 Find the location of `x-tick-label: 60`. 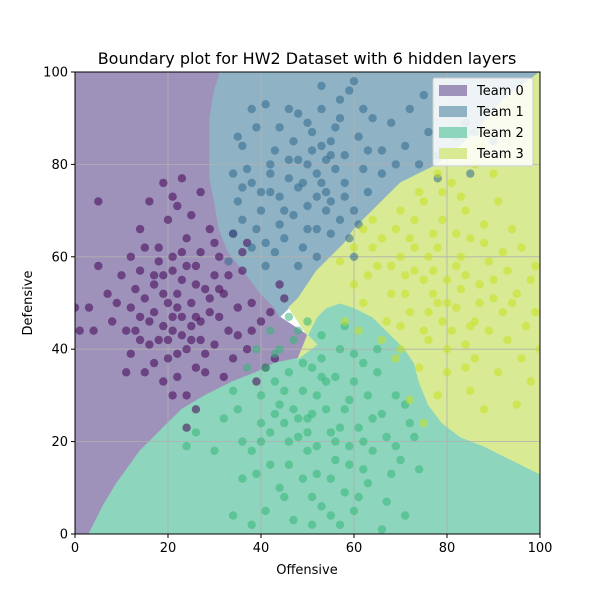

x-tick-label: 60 is located at coordinates (354, 548).